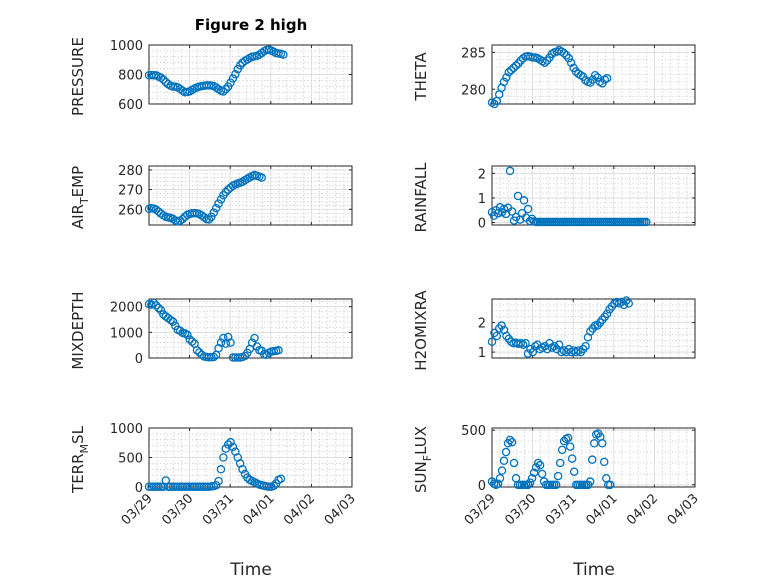  I want to click on y-axis-label: RAINFALL, so click(421, 197).